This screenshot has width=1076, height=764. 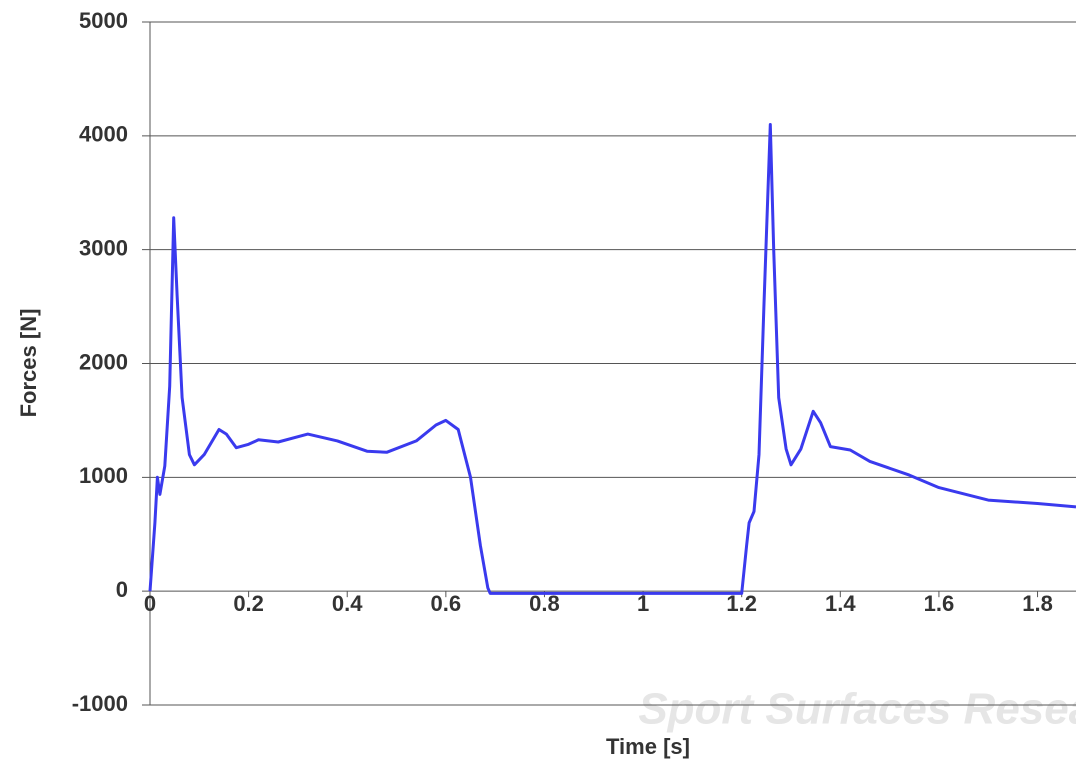 What do you see at coordinates (544, 603) in the screenshot?
I see `x-tick-label: 0.8` at bounding box center [544, 603].